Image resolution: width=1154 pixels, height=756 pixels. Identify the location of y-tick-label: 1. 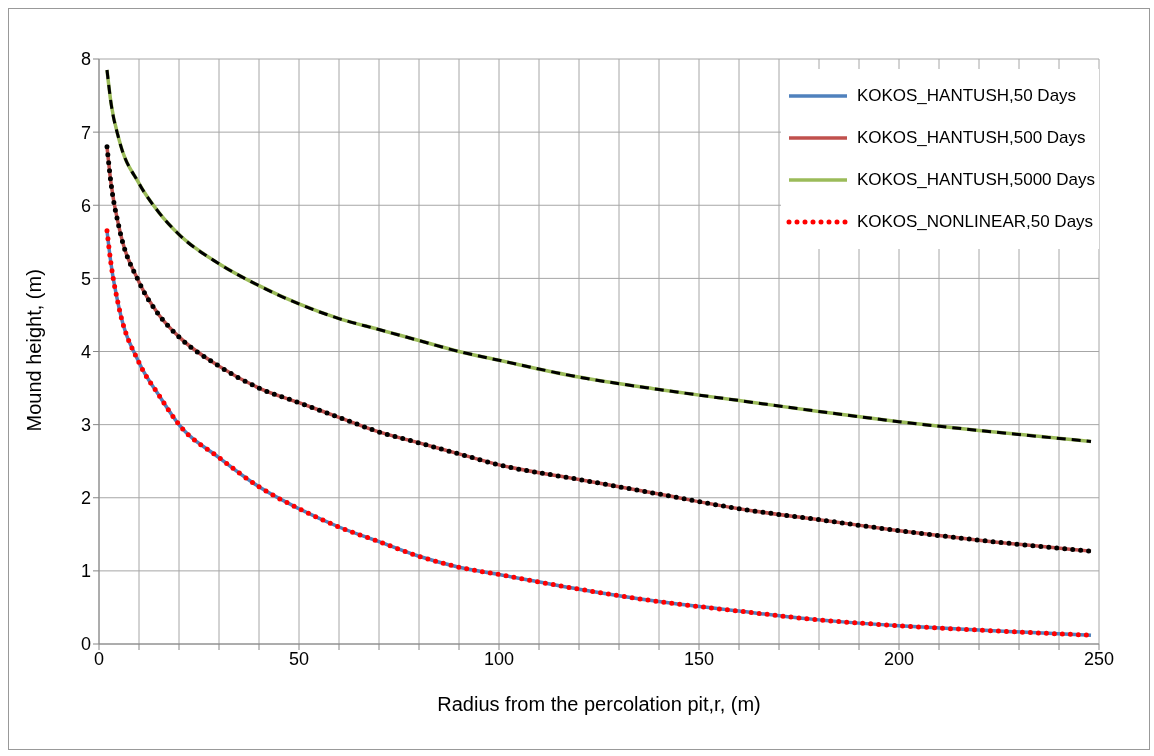
(85, 571).